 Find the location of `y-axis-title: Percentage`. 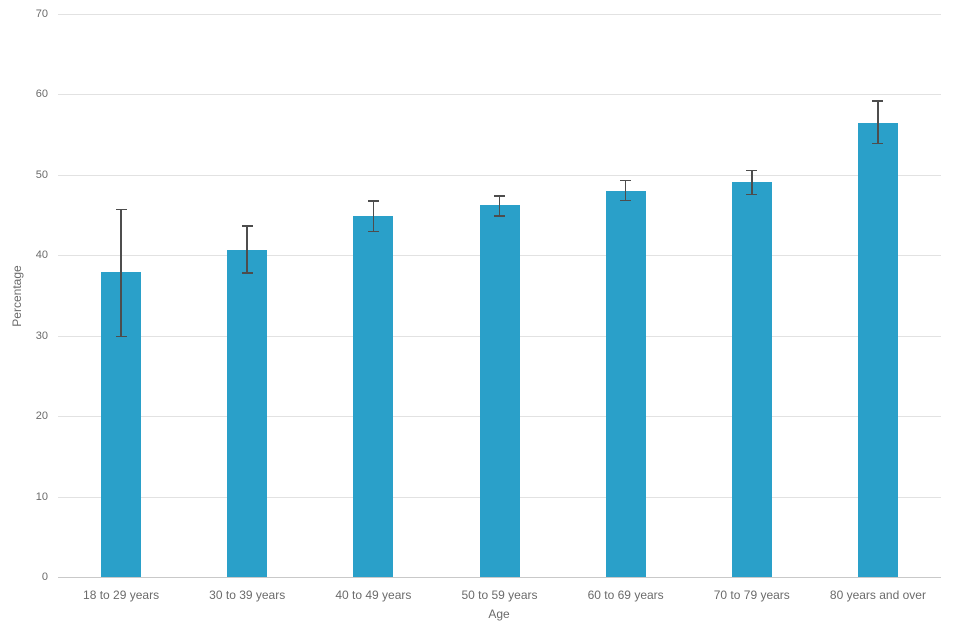

y-axis-title: Percentage is located at coordinates (17, 296).